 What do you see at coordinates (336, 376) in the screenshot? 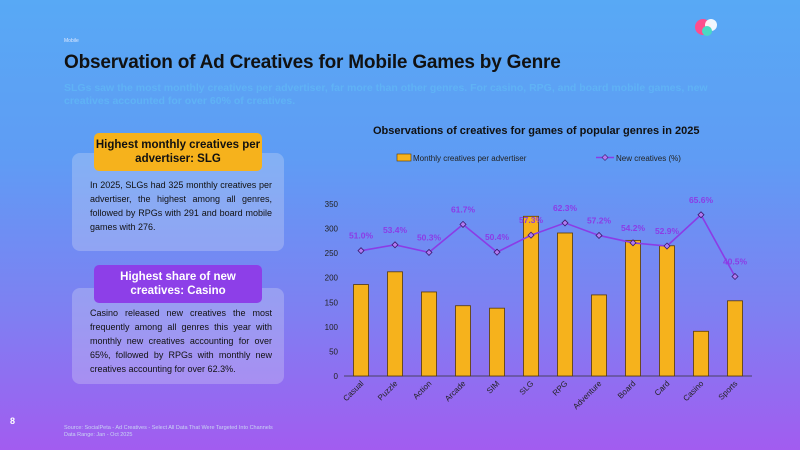
I see `y-tick-label: 0` at bounding box center [336, 376].